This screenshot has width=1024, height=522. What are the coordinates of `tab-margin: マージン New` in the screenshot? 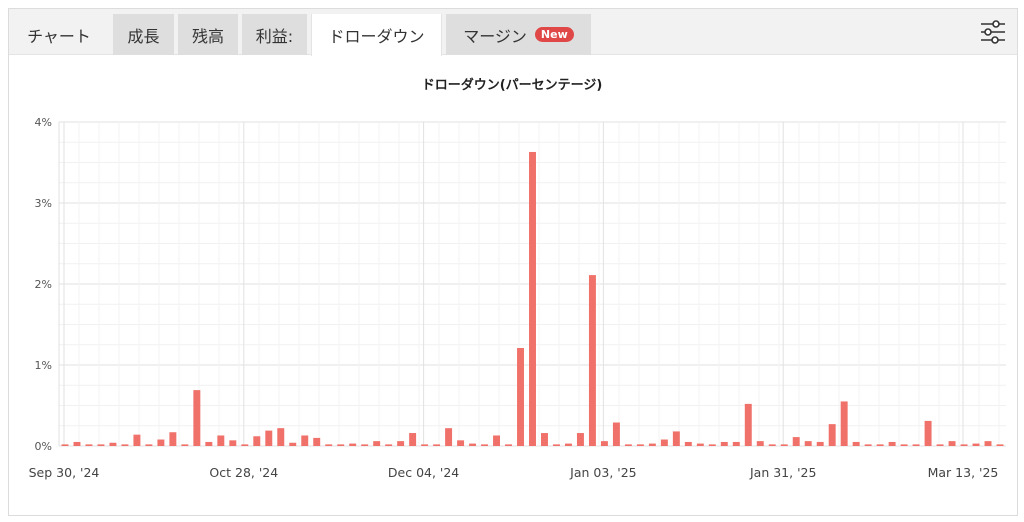 It's located at (518, 34).